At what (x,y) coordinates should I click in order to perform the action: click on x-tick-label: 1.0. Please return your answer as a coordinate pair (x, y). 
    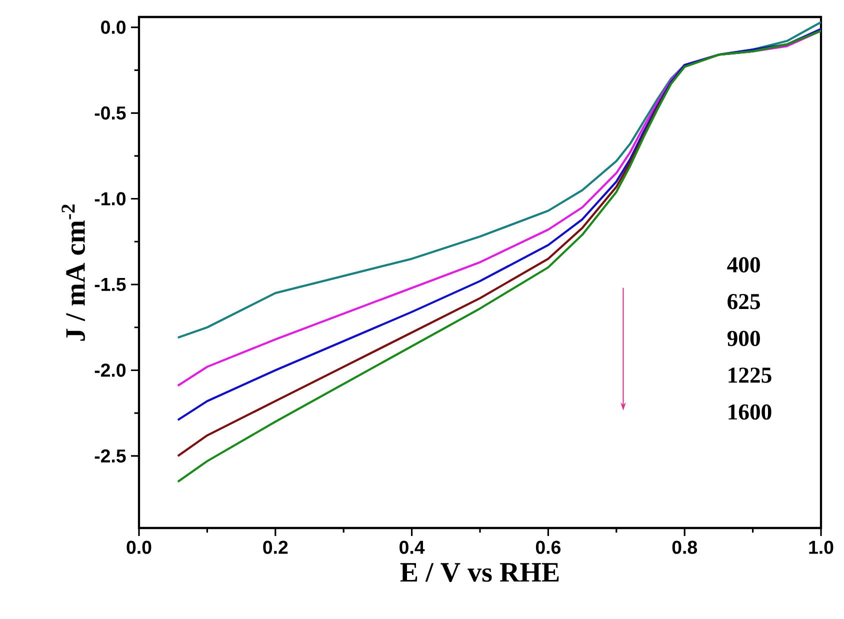
    Looking at the image, I should click on (821, 547).